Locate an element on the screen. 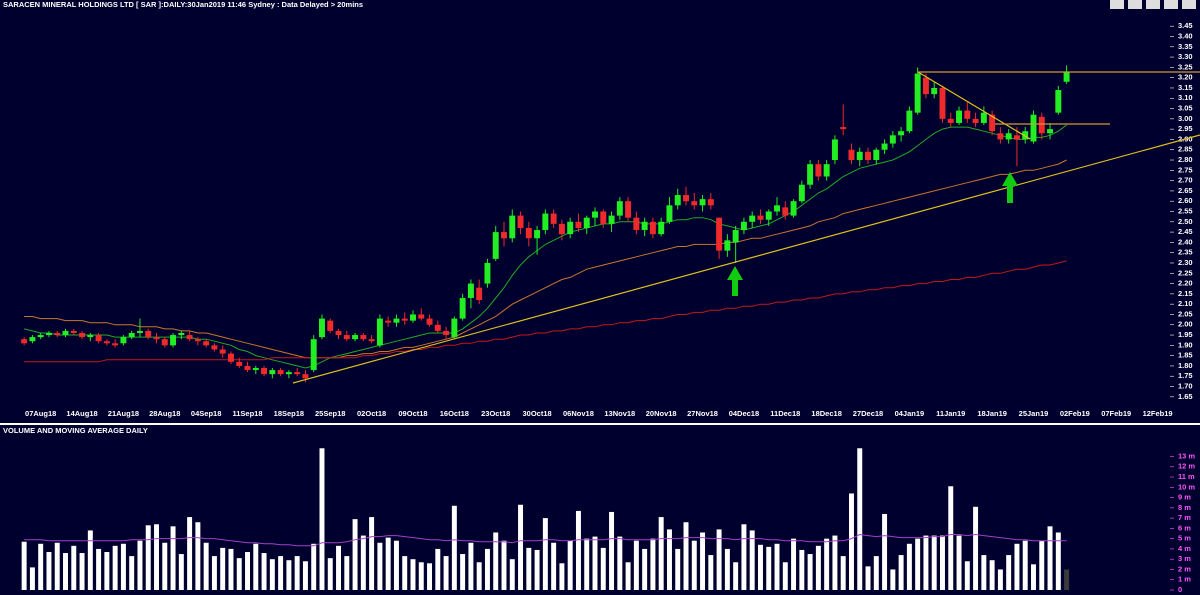 The image size is (1200, 595). moving-average is located at coordinates (545, 540).